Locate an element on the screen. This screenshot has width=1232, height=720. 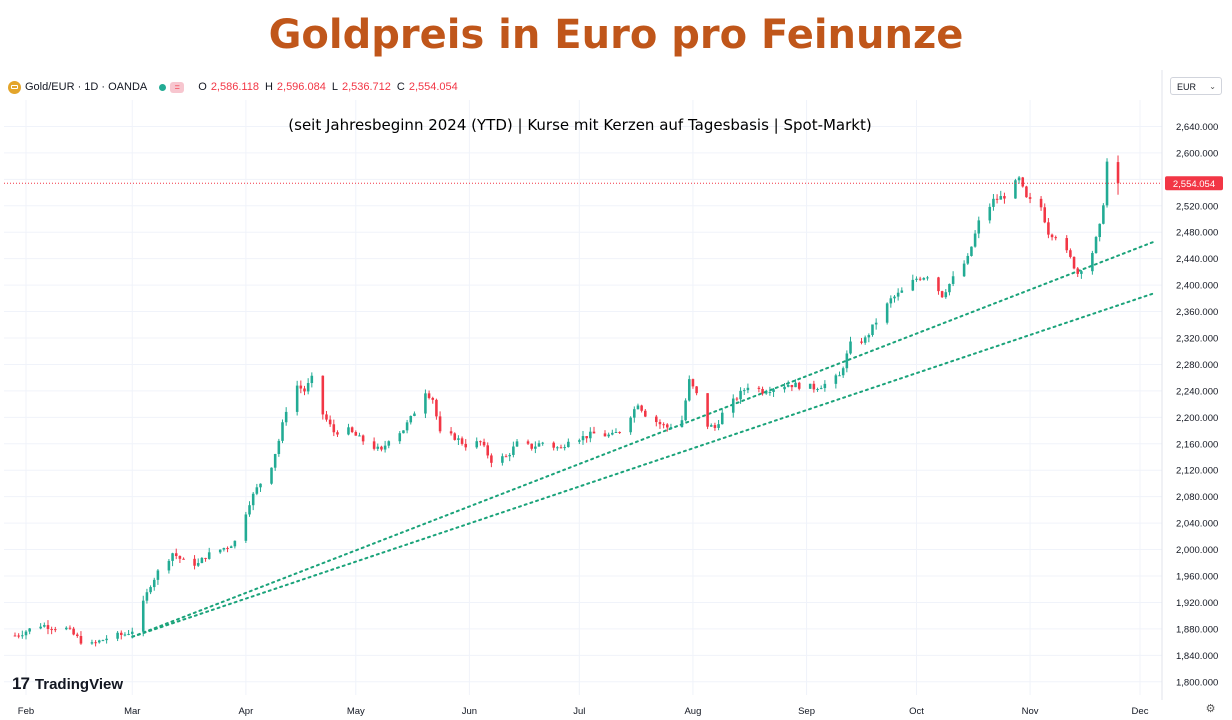
gold-icon is located at coordinates (14, 87).